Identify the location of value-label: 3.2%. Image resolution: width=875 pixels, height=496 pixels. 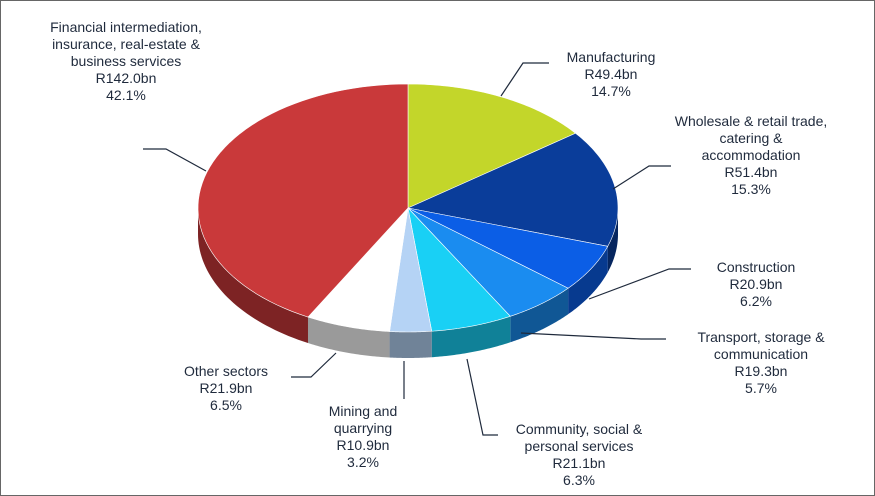
(363, 462).